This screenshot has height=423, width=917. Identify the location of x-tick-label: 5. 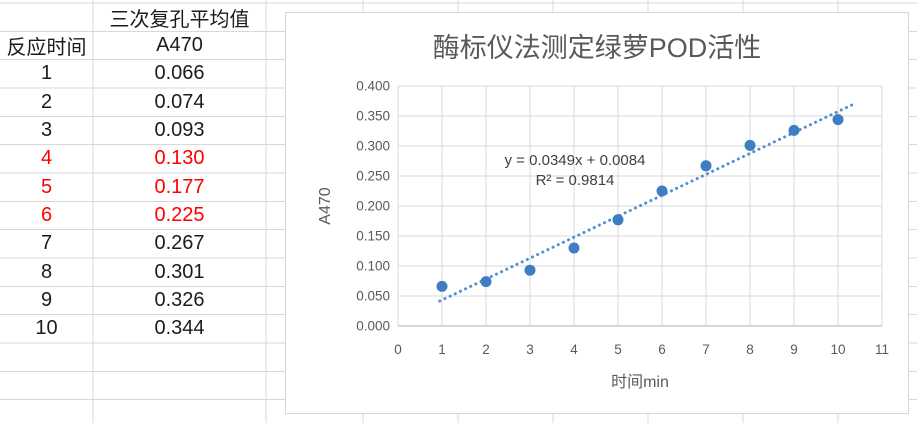
(618, 349).